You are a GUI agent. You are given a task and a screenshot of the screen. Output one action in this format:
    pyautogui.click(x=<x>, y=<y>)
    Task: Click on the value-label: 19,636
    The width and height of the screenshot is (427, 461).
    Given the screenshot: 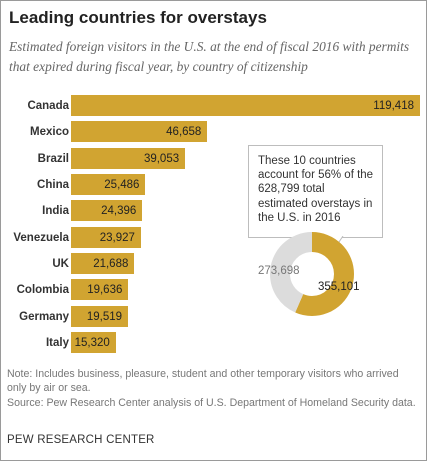 What is the action you would take?
    pyautogui.click(x=105, y=290)
    